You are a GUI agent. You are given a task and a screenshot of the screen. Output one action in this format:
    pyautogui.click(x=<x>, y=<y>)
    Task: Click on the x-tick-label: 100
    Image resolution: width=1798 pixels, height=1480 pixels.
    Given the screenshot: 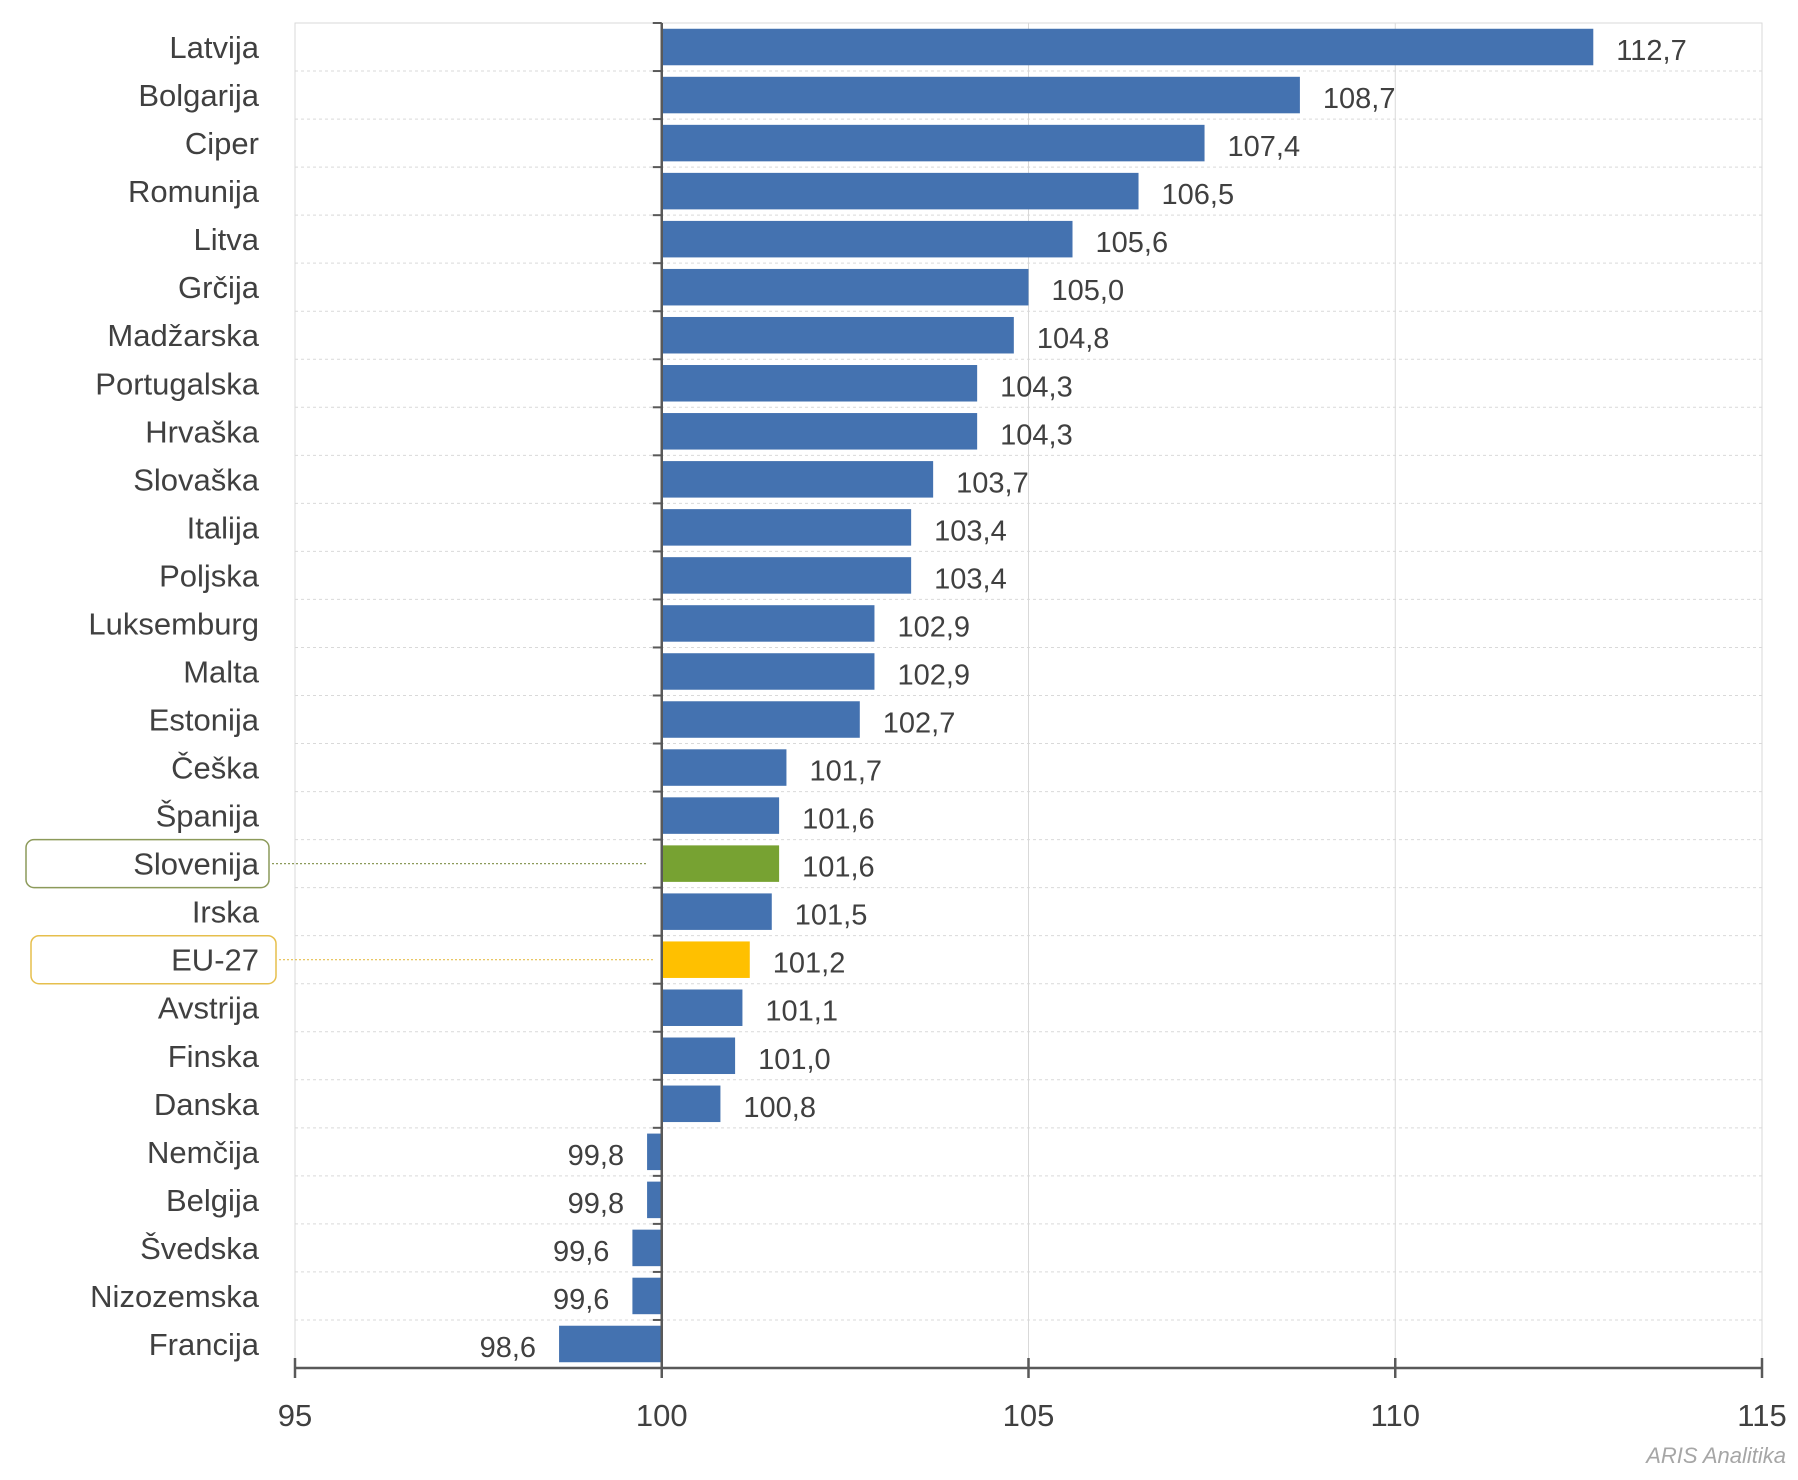 What is the action you would take?
    pyautogui.click(x=662, y=1415)
    